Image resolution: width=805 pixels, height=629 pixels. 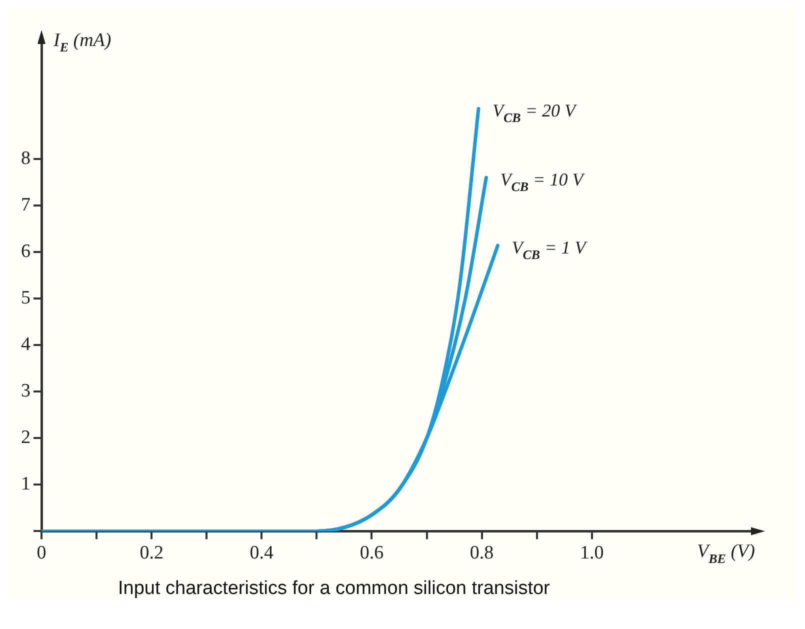 I want to click on y-tick-label: 7, so click(x=25, y=205).